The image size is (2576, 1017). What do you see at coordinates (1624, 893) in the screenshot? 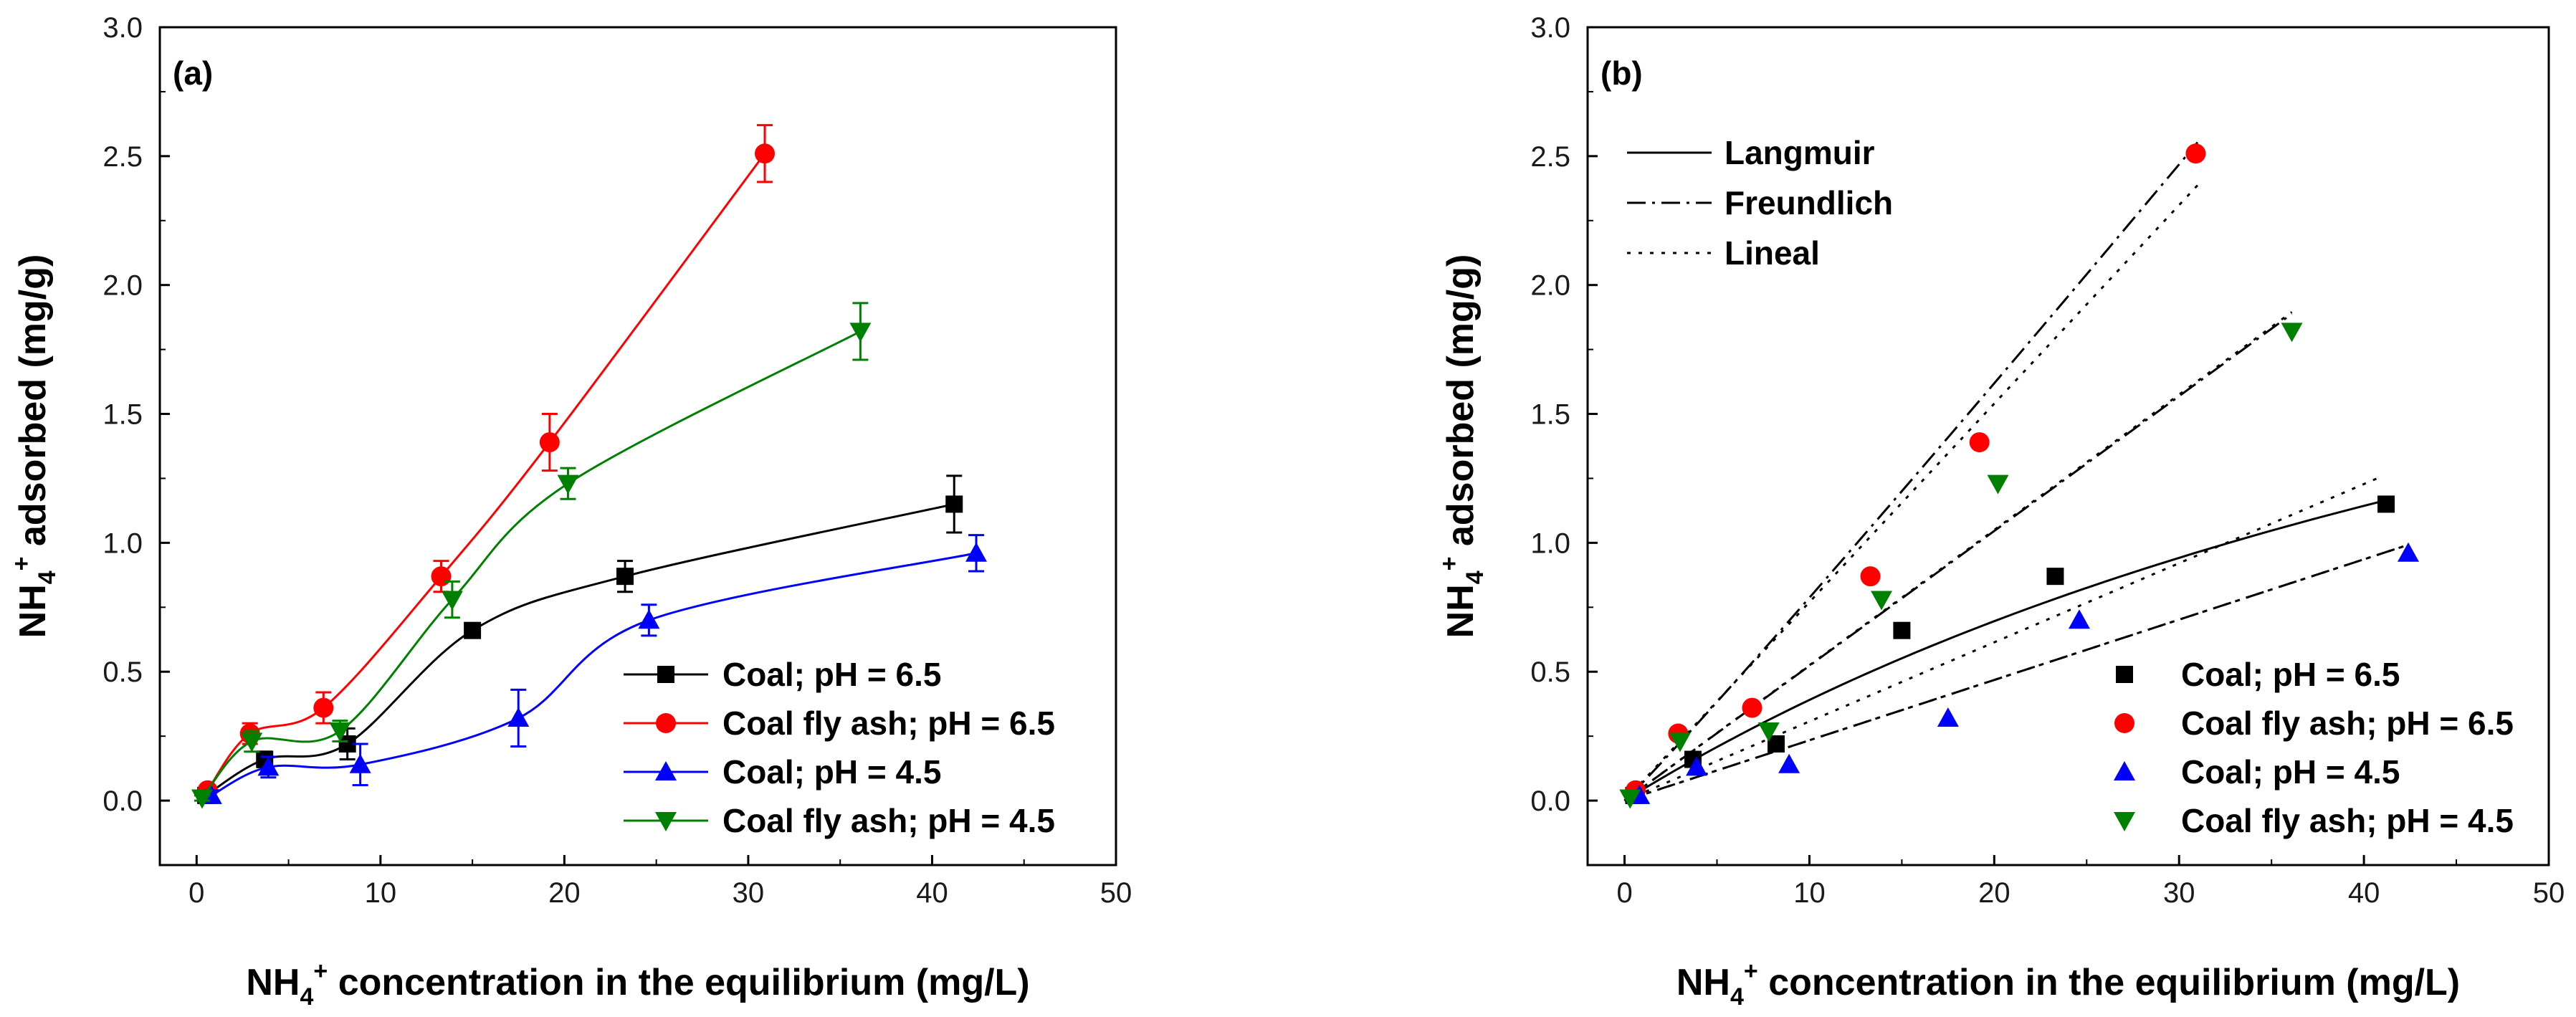
I see `x-tick-label: 0` at bounding box center [1624, 893].